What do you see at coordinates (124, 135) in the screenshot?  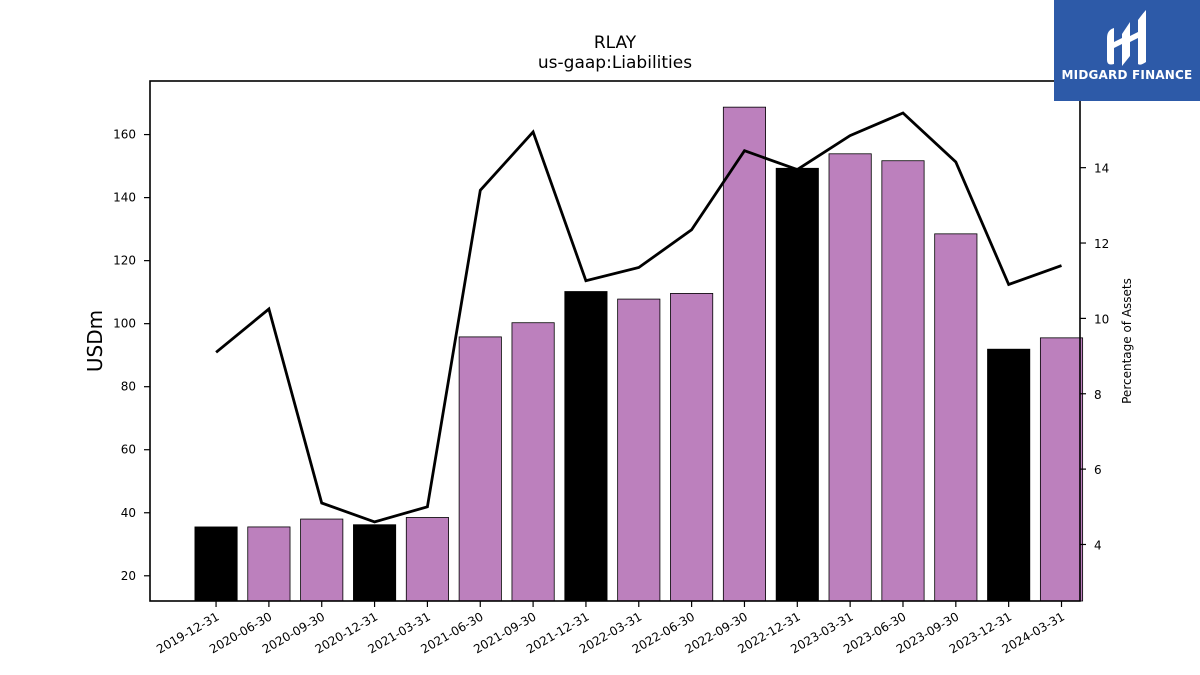 I see `y-tick-label: 160` at bounding box center [124, 135].